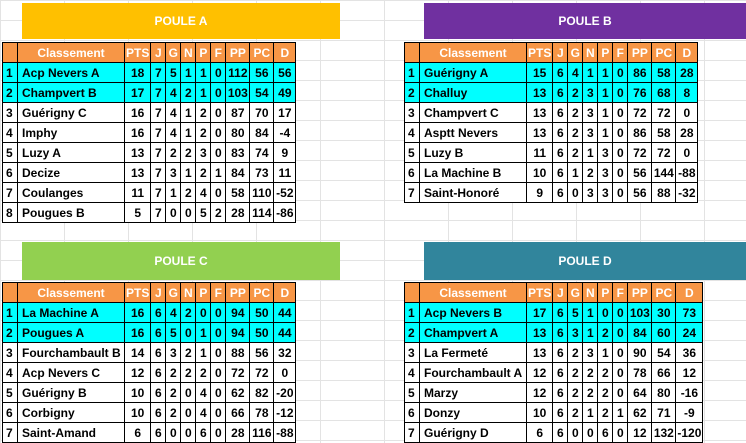  I want to click on pp-cell: 28, so click(238, 212).